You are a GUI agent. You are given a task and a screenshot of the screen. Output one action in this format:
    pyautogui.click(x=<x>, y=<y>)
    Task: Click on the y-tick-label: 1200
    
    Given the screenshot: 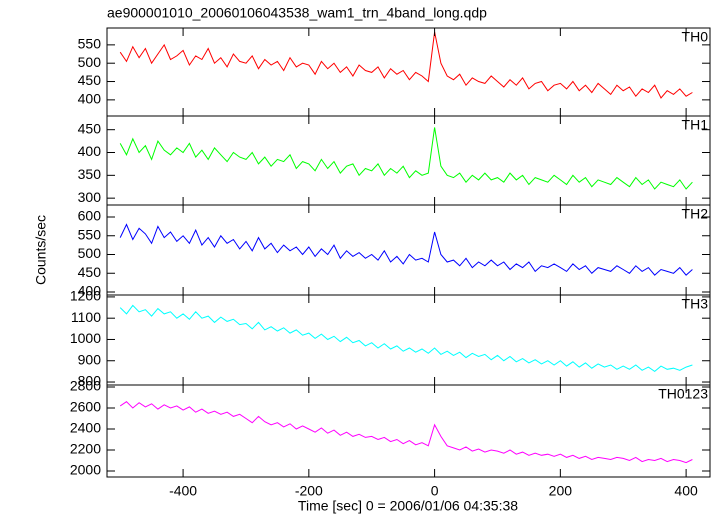 What is the action you would take?
    pyautogui.click(x=85, y=296)
    